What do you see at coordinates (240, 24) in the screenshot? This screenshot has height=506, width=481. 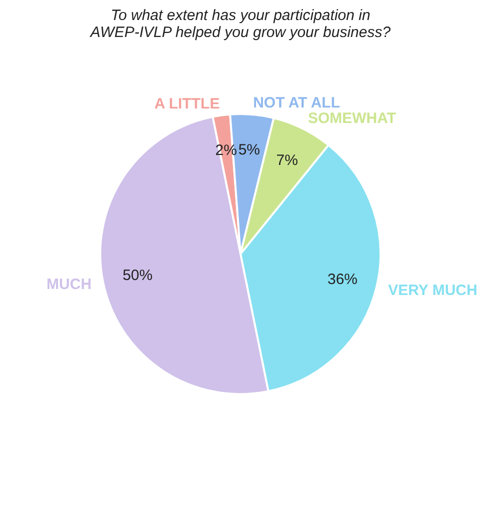 I see `chart-title: To what extent has your participation in AWEP-IVLP helped you grow your business?` at bounding box center [240, 24].